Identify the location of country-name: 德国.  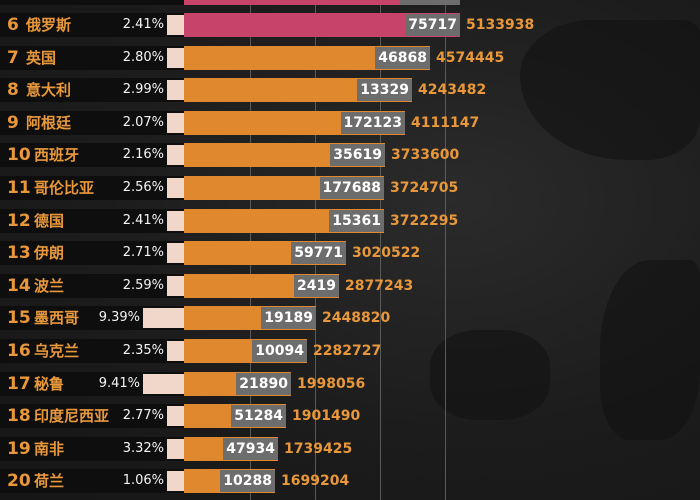
(49, 221).